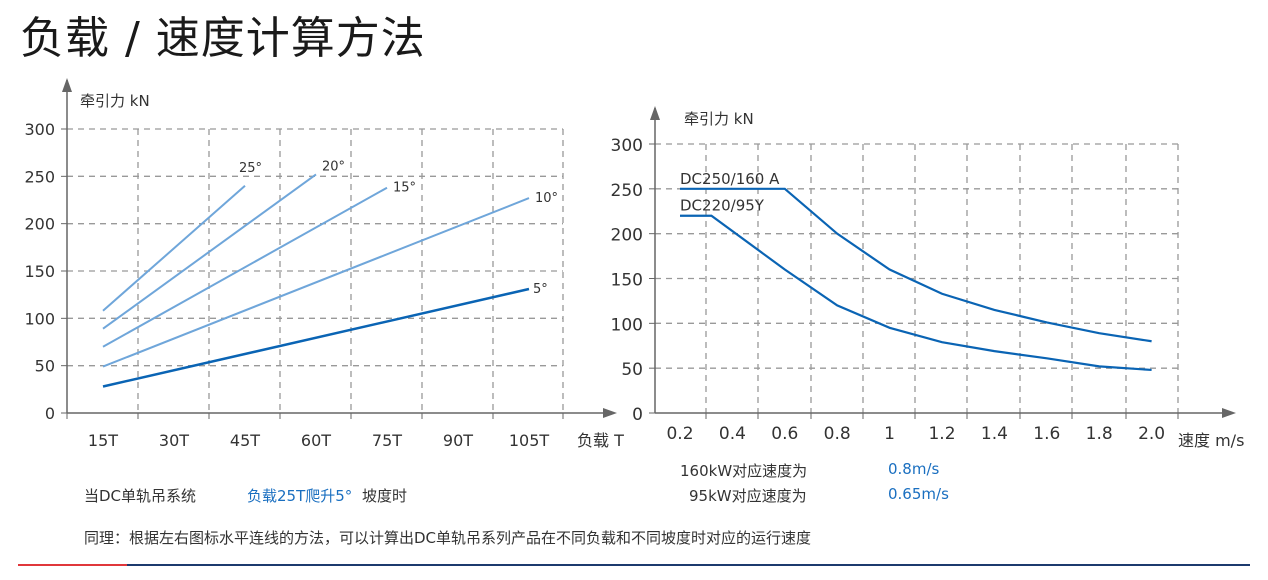  I want to click on speed1-label: 160kW对应速度为, so click(744, 471).